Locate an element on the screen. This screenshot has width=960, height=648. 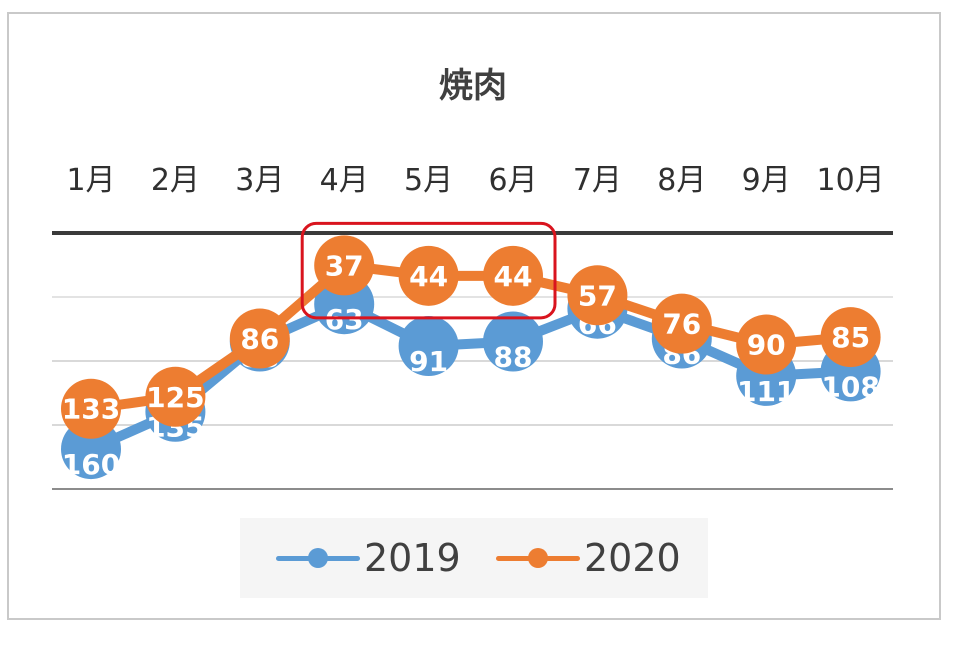
data-label-2020: 85 is located at coordinates (850, 337).